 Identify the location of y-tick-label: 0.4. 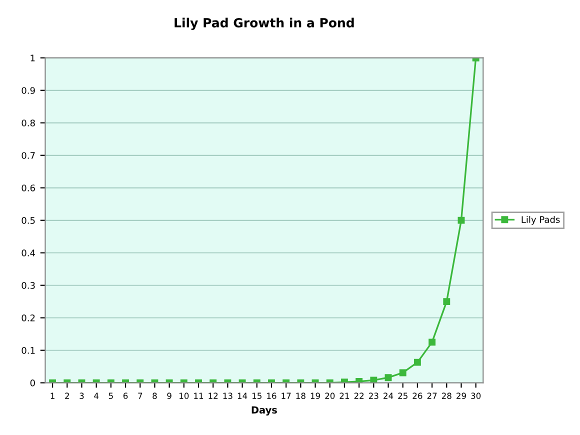
(29, 253).